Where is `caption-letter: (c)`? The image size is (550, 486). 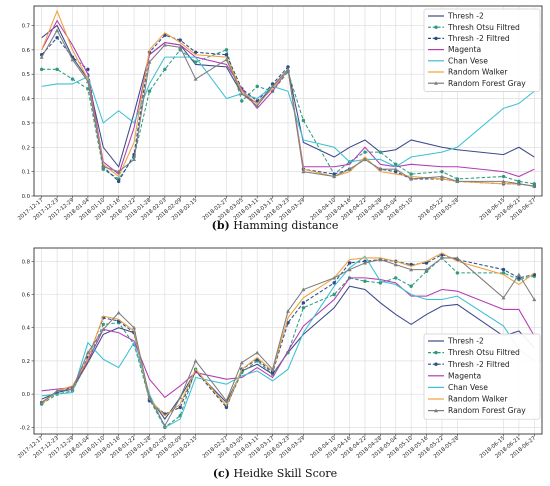 caption-letter: (c) is located at coordinates (221, 473).